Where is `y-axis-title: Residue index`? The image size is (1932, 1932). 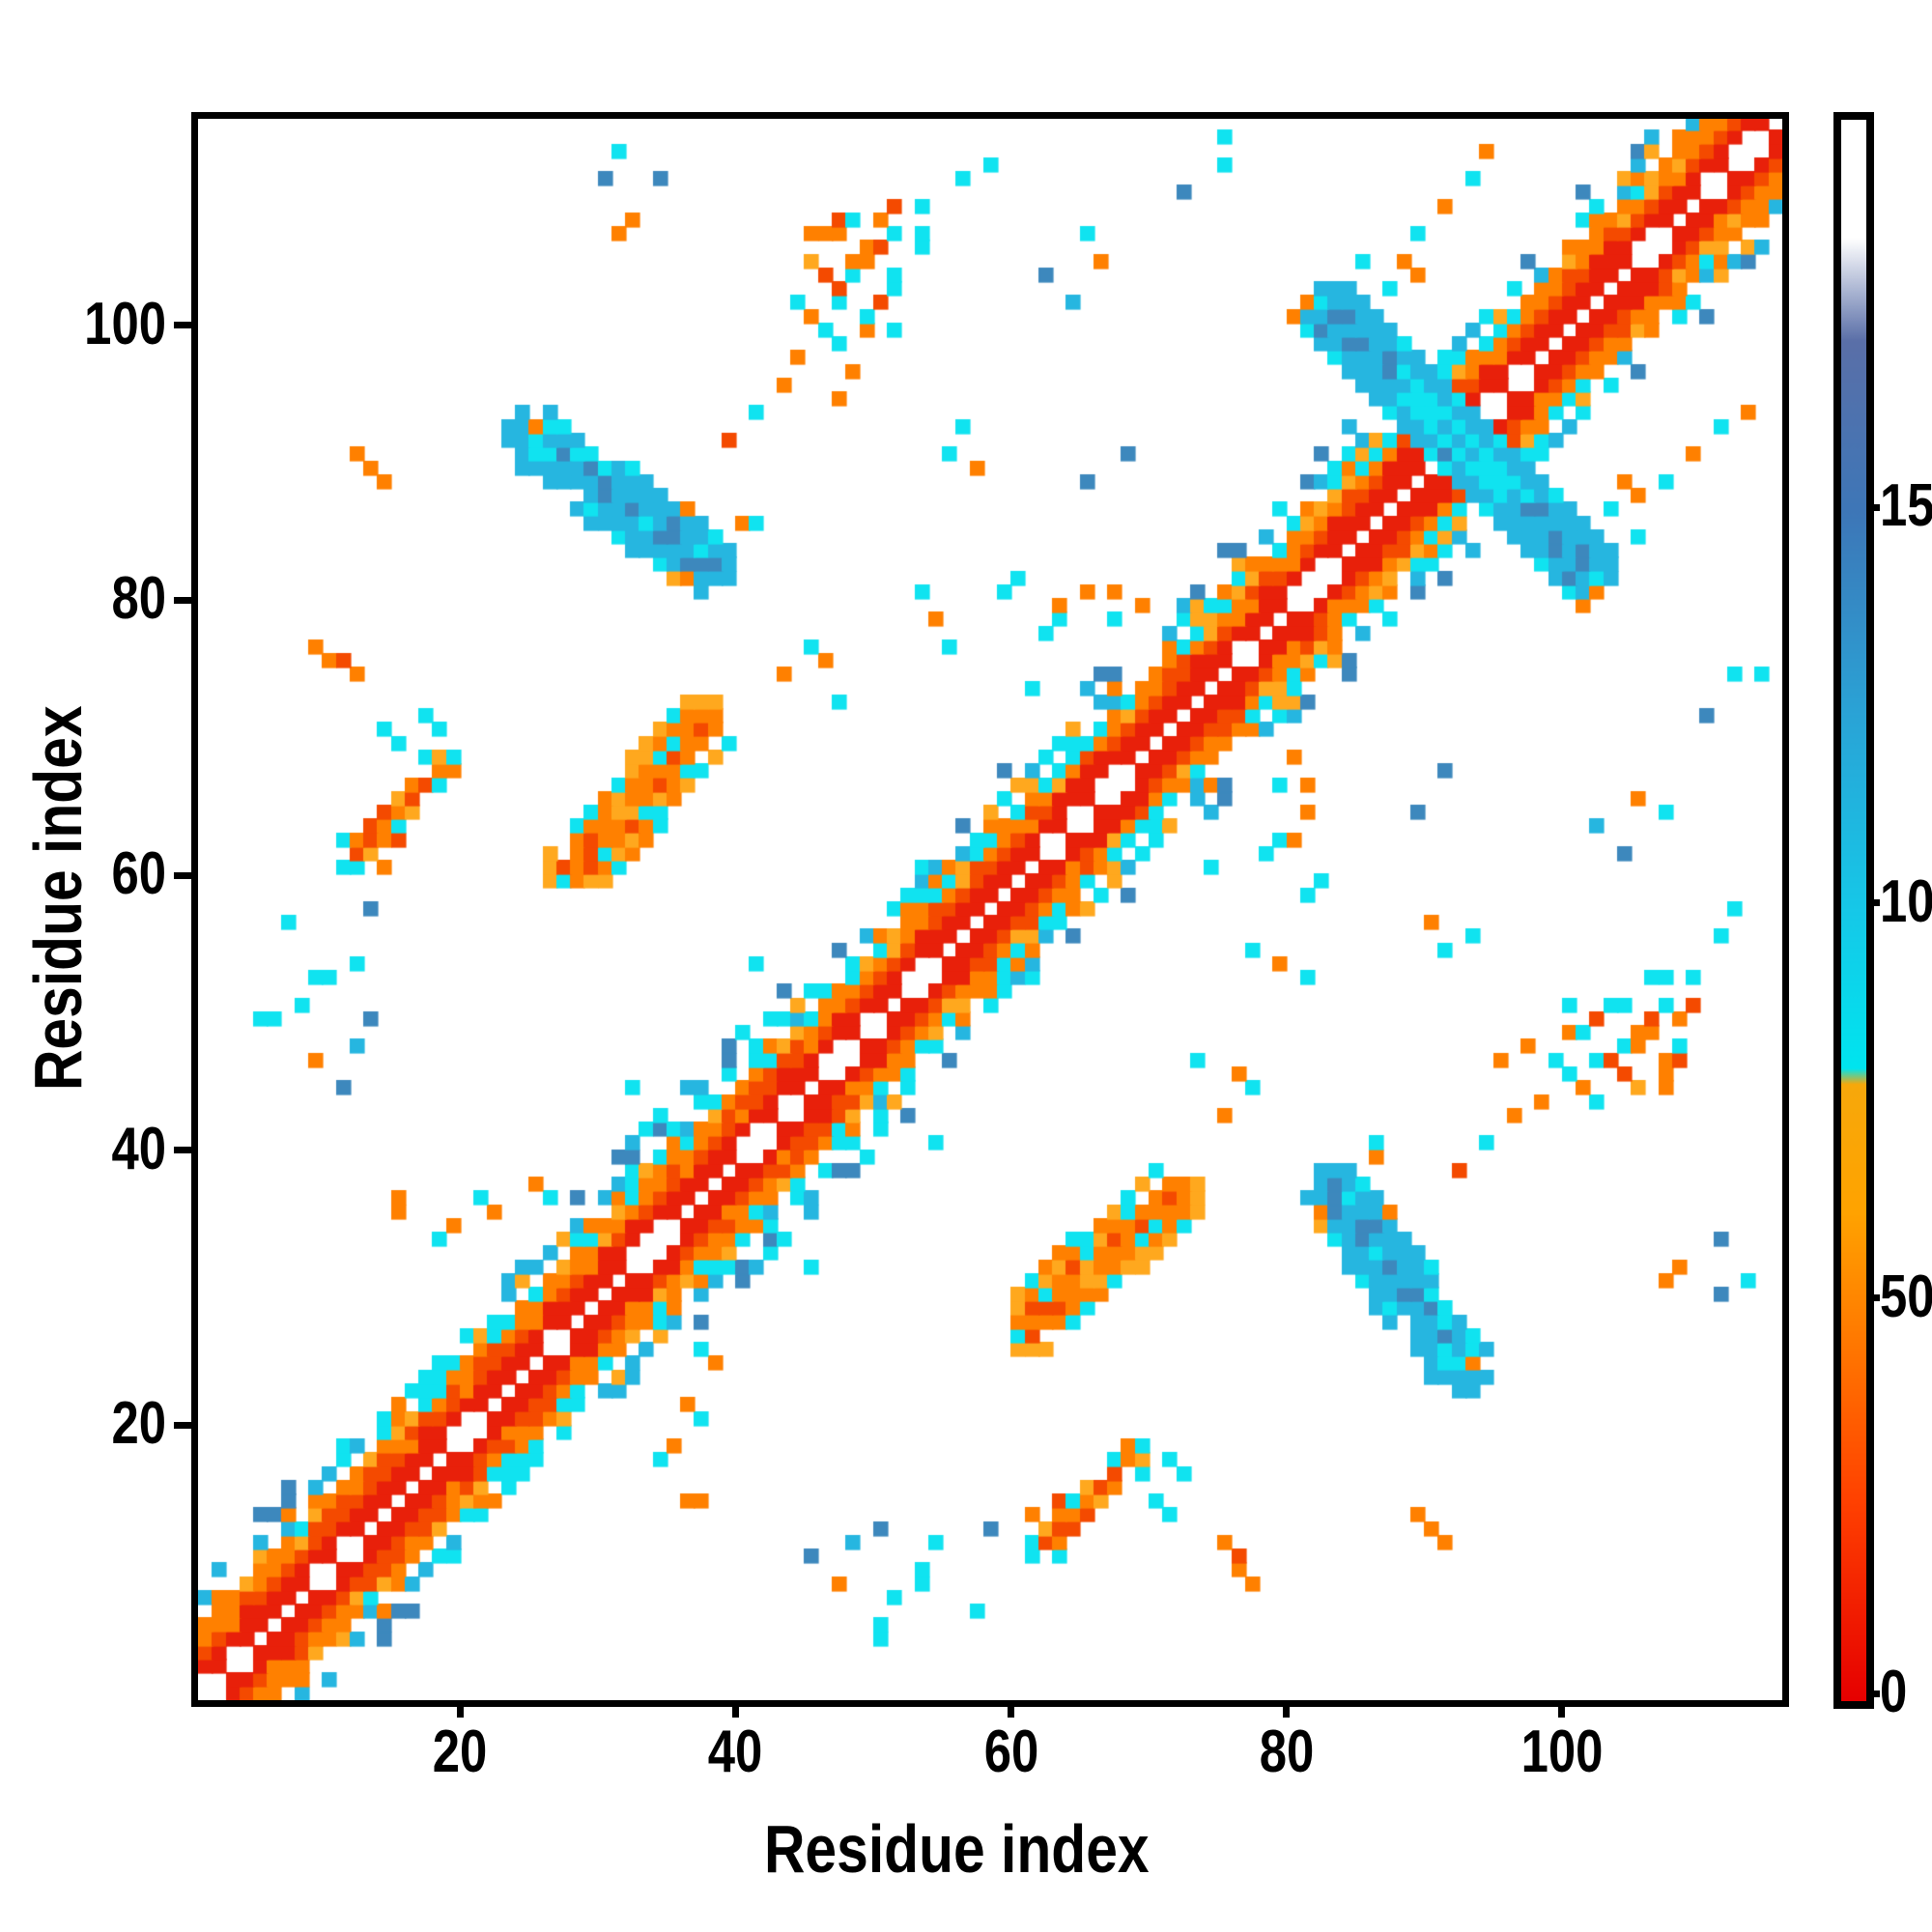 y-axis-title: Residue index is located at coordinates (58, 898).